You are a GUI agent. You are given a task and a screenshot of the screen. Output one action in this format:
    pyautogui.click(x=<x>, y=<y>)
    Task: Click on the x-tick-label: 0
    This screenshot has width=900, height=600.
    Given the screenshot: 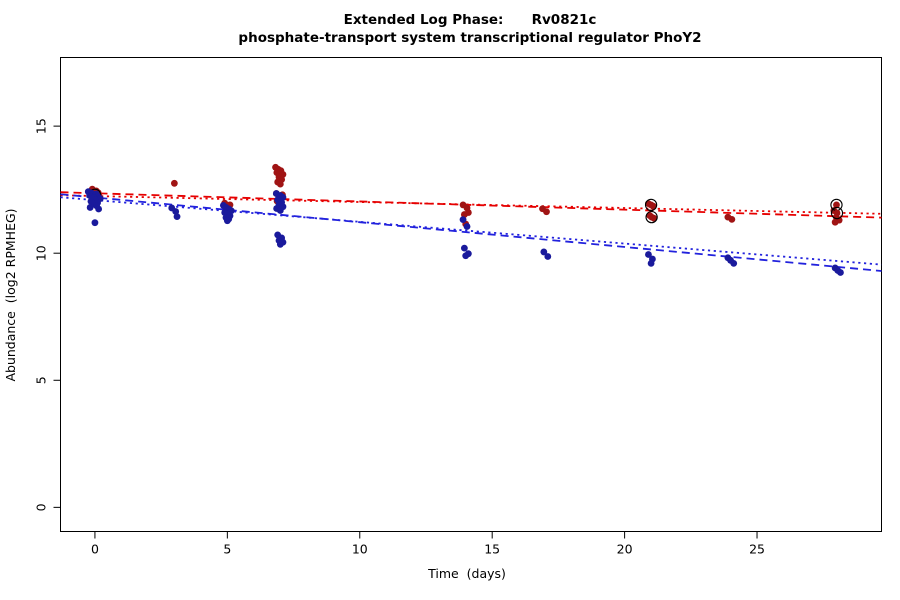 What is the action you would take?
    pyautogui.click(x=95, y=549)
    